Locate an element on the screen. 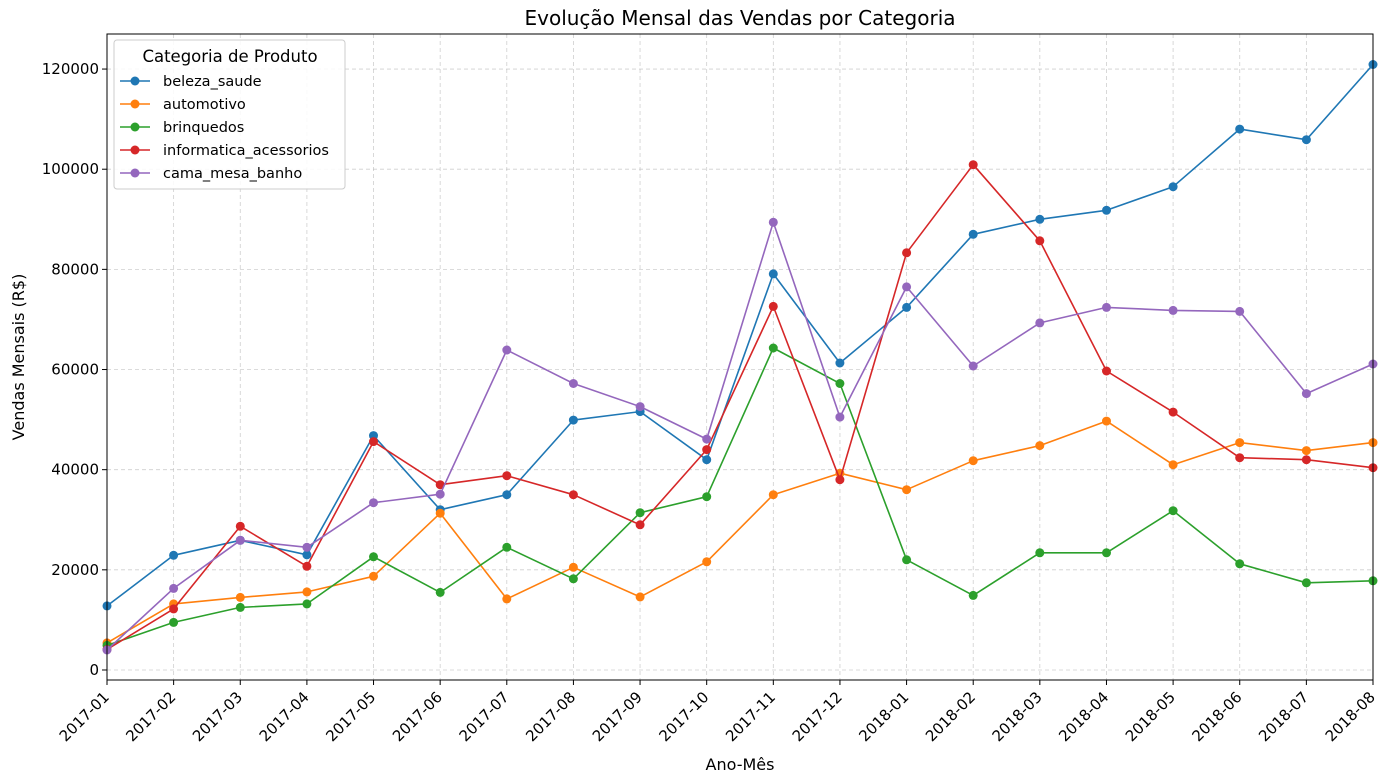 The width and height of the screenshot is (1384, 784). x-tick-label: 2017-08 is located at coordinates (550, 716).